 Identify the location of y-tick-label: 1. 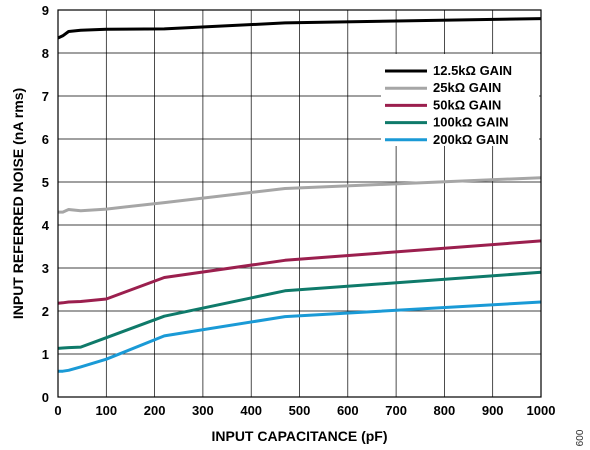
(45, 354).